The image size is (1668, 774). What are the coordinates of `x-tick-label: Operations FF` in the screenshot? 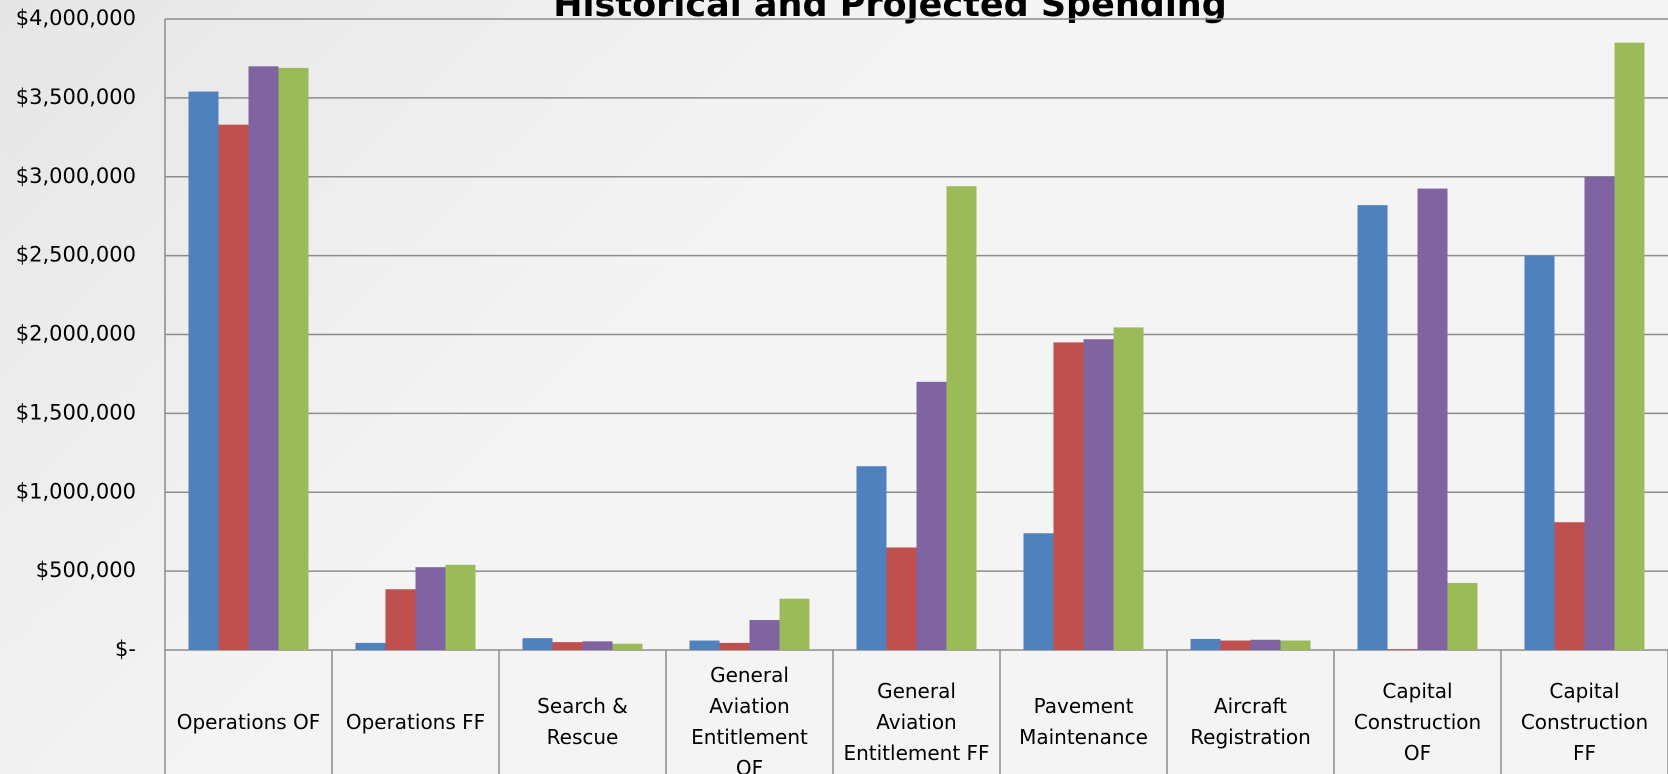 It's located at (415, 721).